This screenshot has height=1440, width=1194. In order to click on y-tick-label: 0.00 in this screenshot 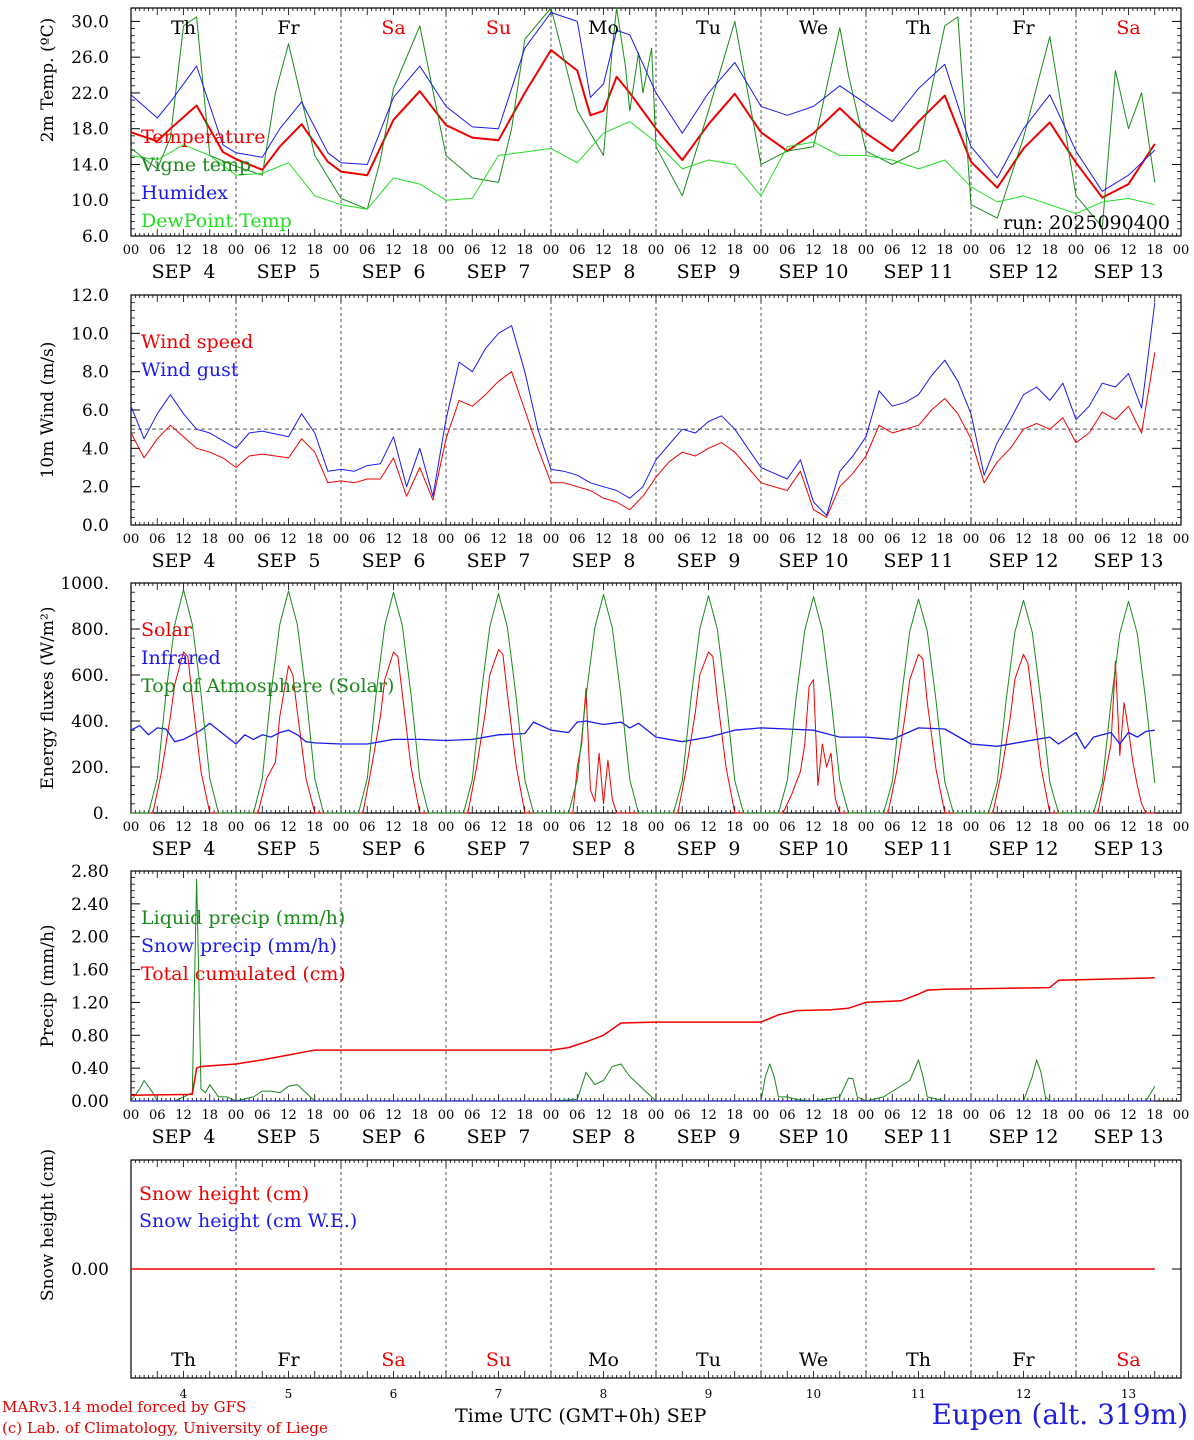, I will do `click(90, 1102)`.